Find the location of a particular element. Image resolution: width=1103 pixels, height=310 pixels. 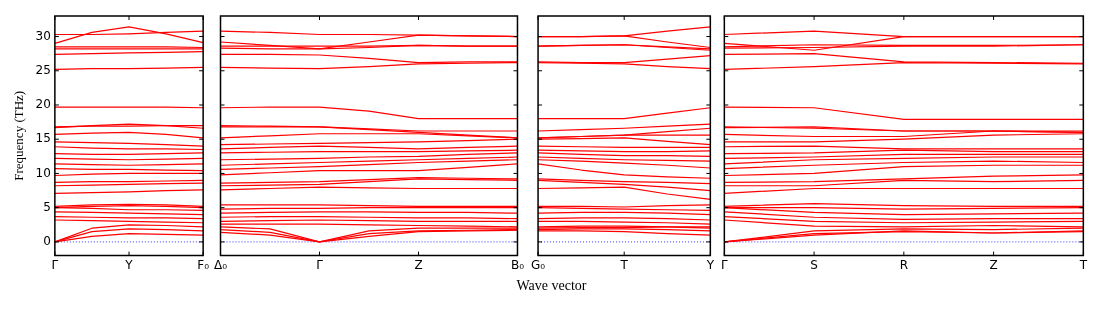

y-tick-label: 25 is located at coordinates (43, 69).